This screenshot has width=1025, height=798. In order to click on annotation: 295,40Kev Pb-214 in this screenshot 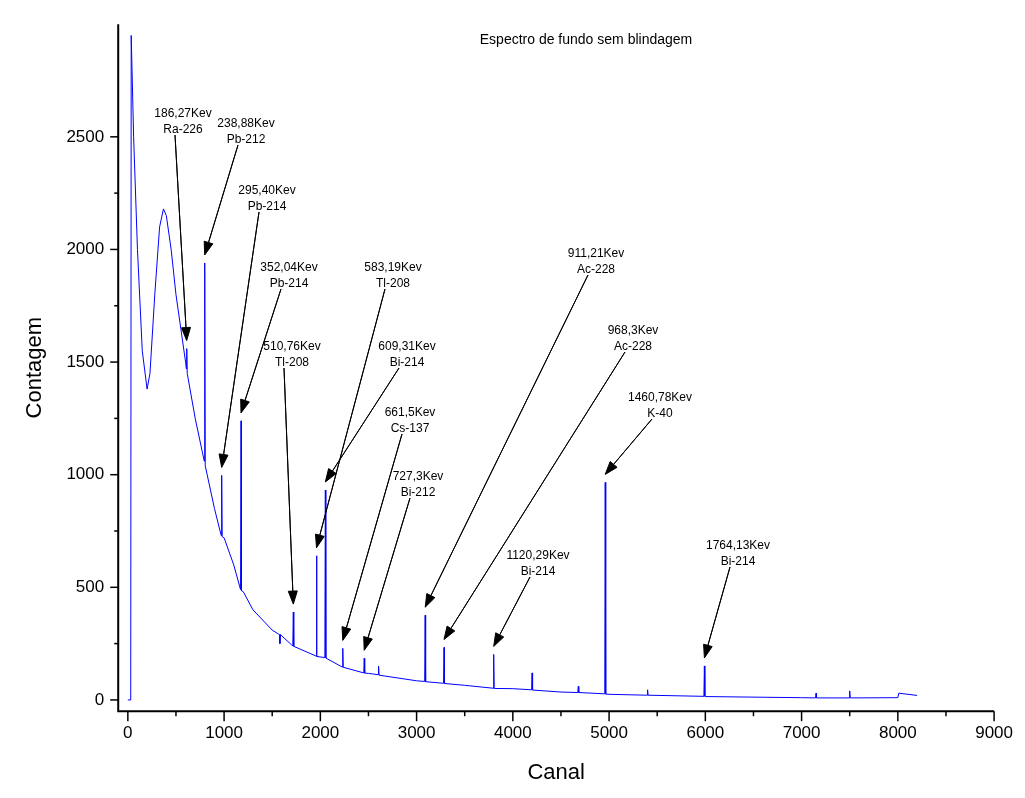, I will do `click(267, 198)`.